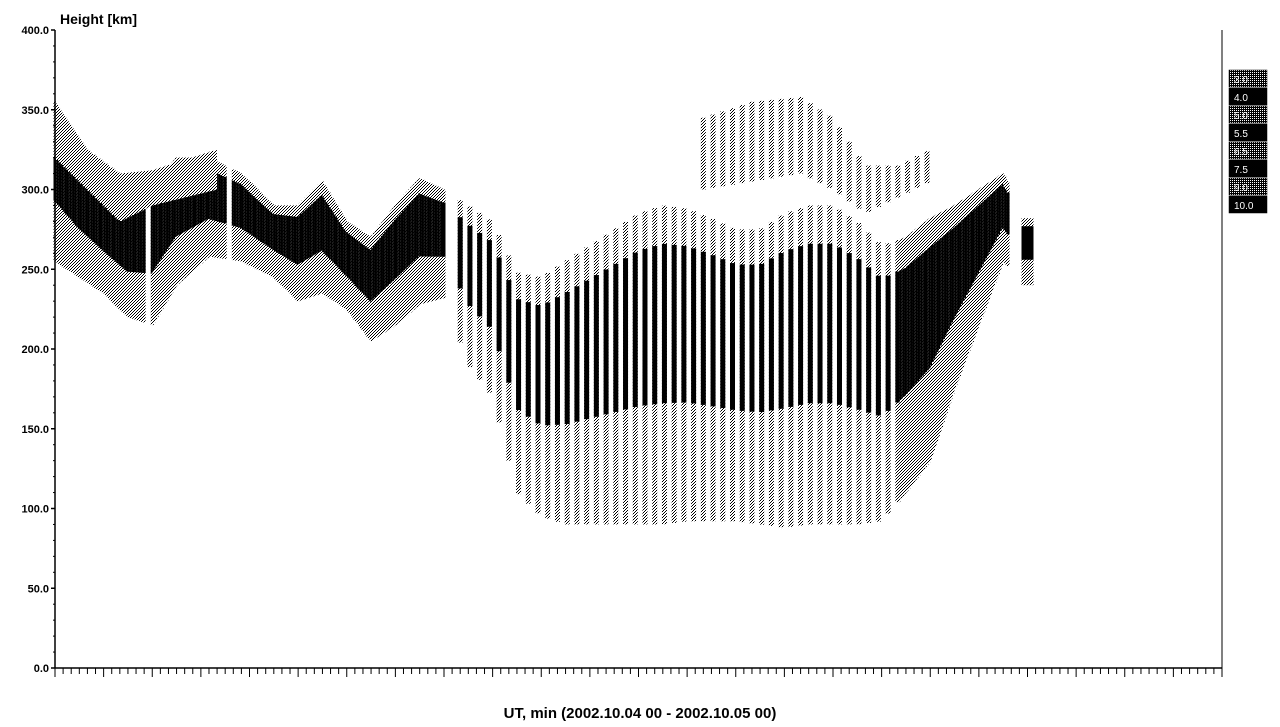 The height and width of the screenshot is (727, 1280). I want to click on y-tick-label: 100.0, so click(35, 510).